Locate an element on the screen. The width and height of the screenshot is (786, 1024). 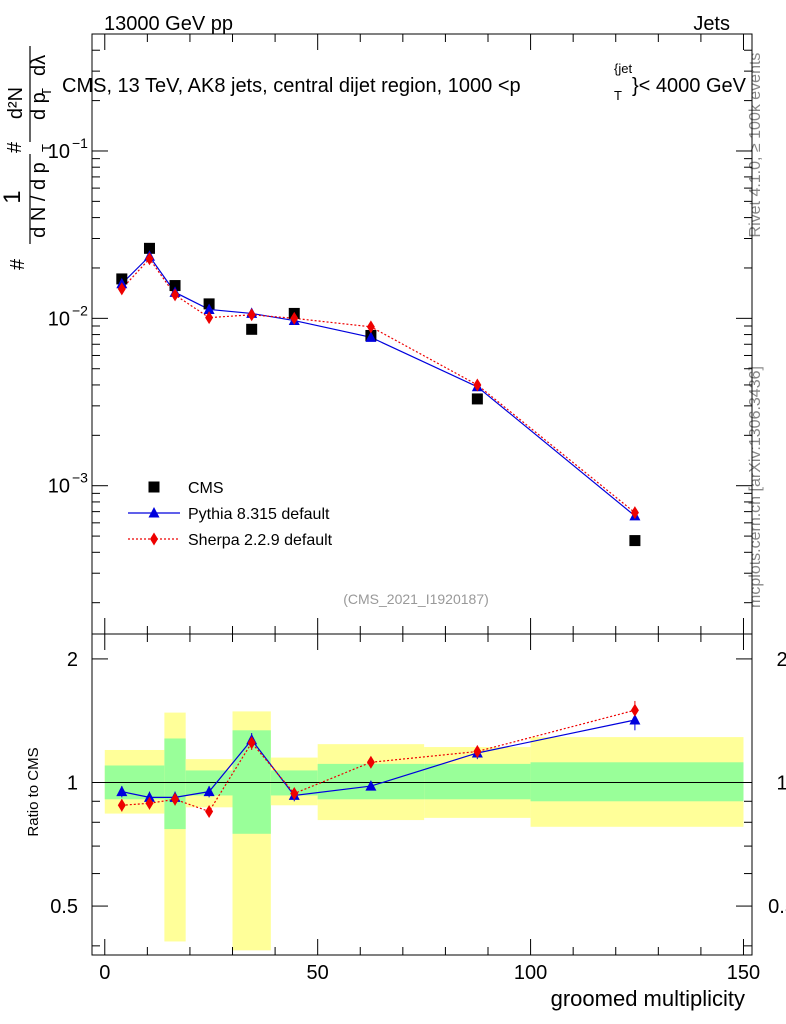
title-sub: T is located at coordinates (618, 95).